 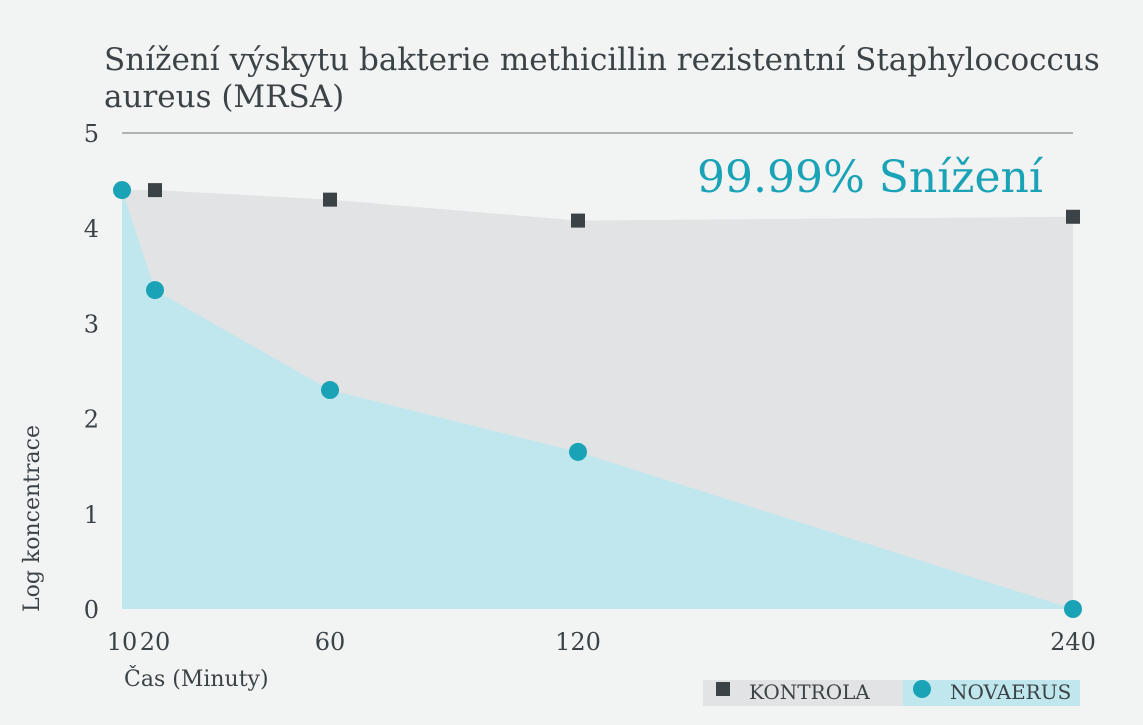 What do you see at coordinates (91, 515) in the screenshot?
I see `y-tick-1: 1` at bounding box center [91, 515].